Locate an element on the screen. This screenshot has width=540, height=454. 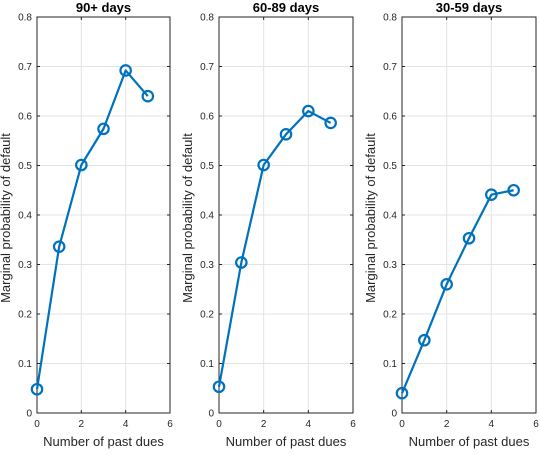
chart-title: 60-89 days is located at coordinates (286, 7).